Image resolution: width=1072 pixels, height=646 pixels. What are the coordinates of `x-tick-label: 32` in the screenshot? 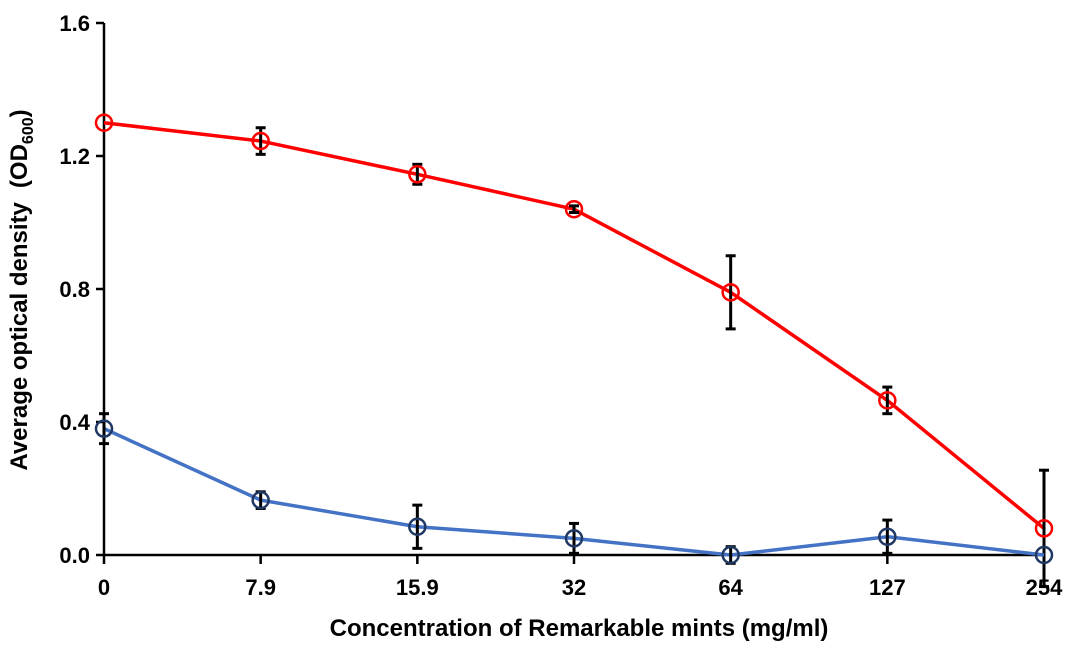 It's located at (574, 587).